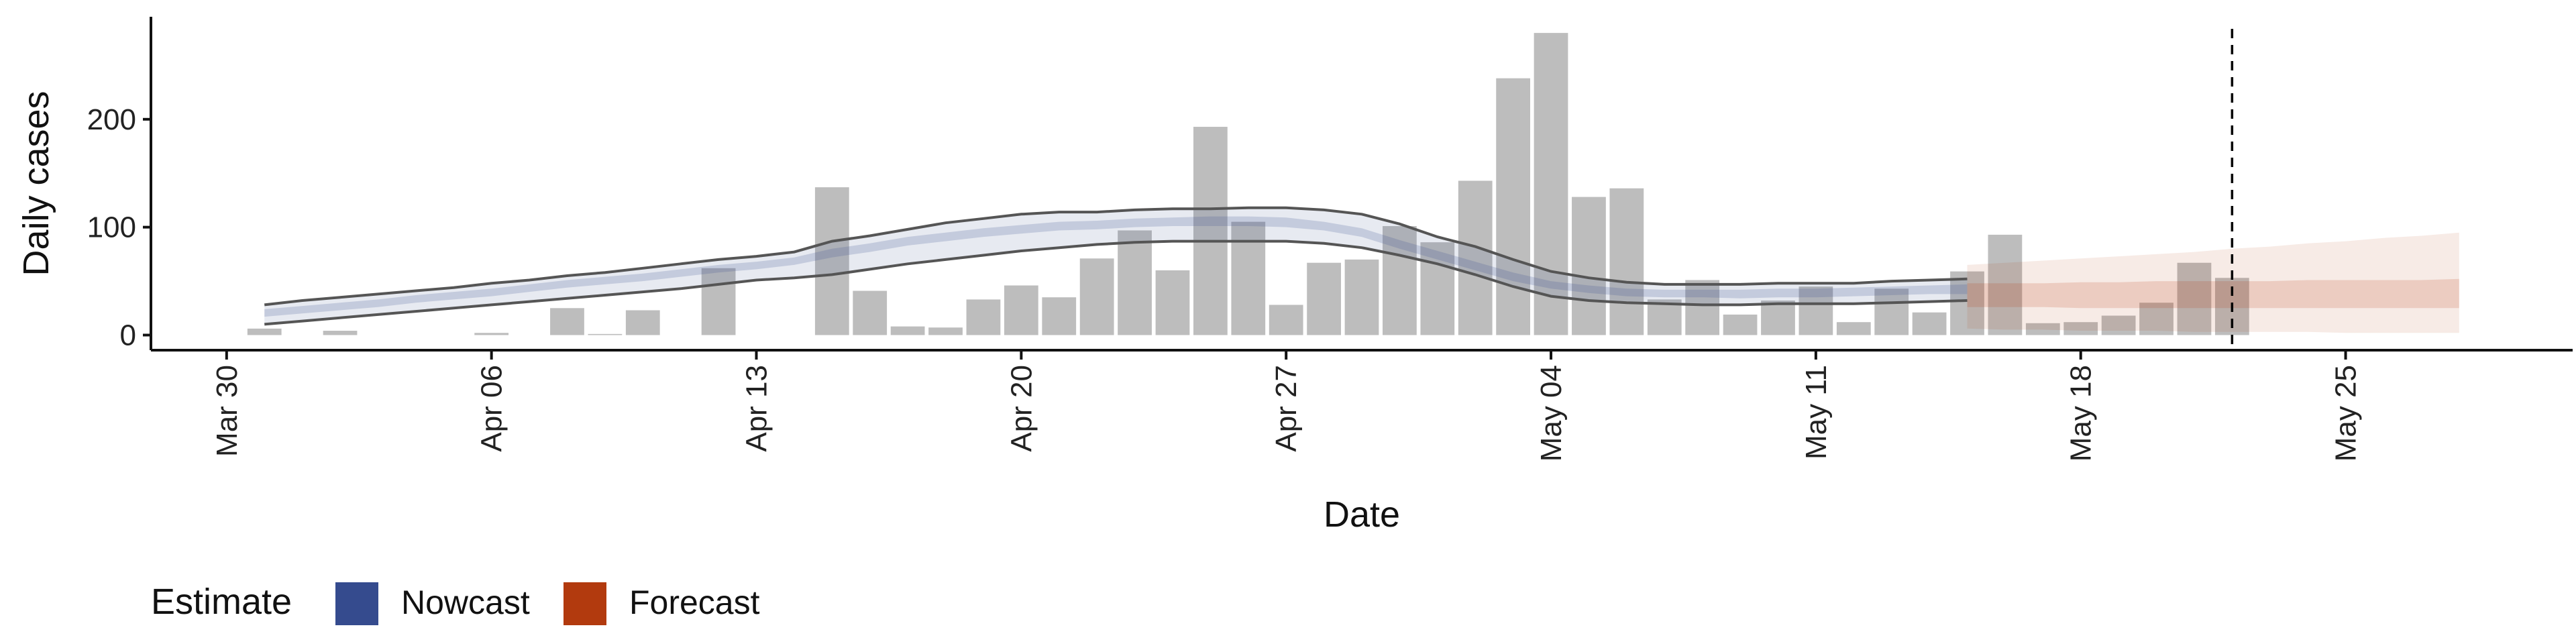 The image size is (2576, 644). I want to click on y-tick-label-100: 100, so click(111, 227).